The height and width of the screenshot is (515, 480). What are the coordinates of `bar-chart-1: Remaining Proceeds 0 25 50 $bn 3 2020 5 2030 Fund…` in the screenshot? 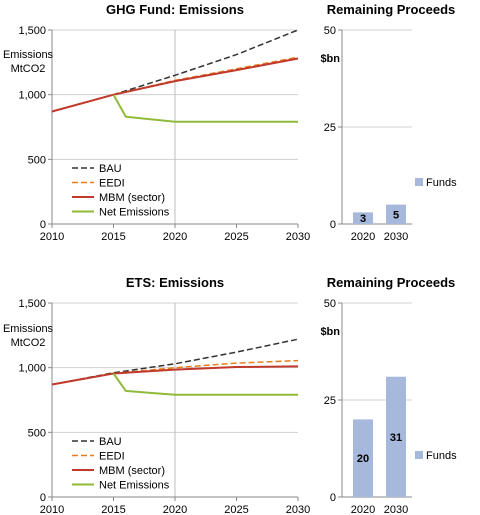 It's located at (388, 122).